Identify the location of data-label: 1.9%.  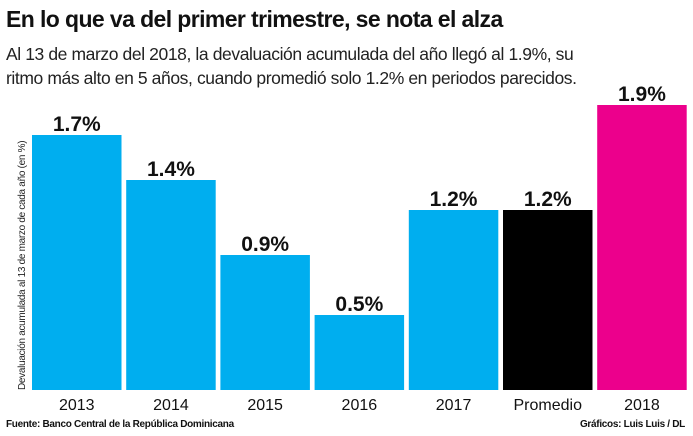
(642, 94).